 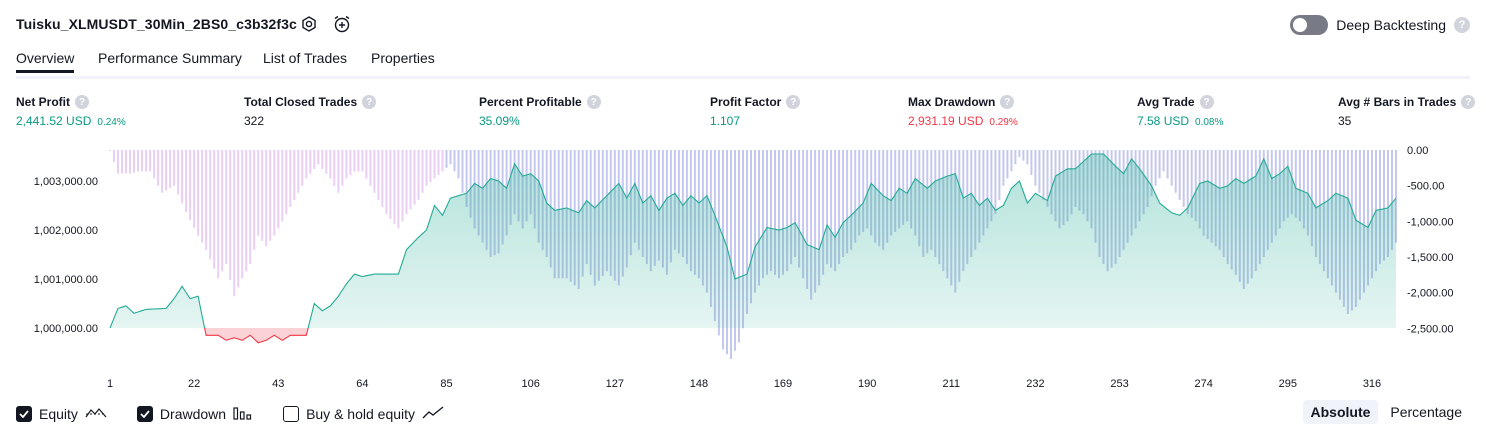 What do you see at coordinates (144, 414) in the screenshot?
I see `drawdown-checkbox` at bounding box center [144, 414].